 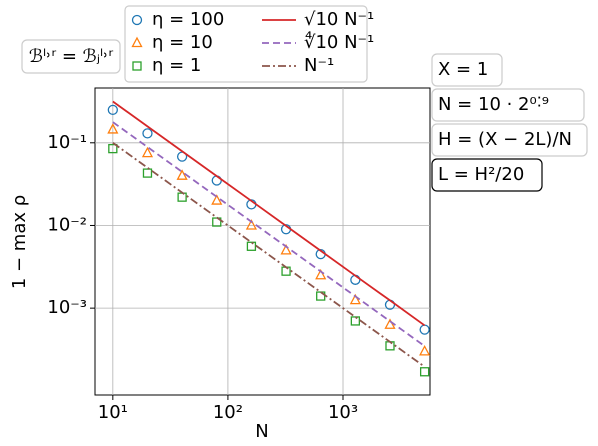 What do you see at coordinates (261, 431) in the screenshot?
I see `x-axis-label: N` at bounding box center [261, 431].